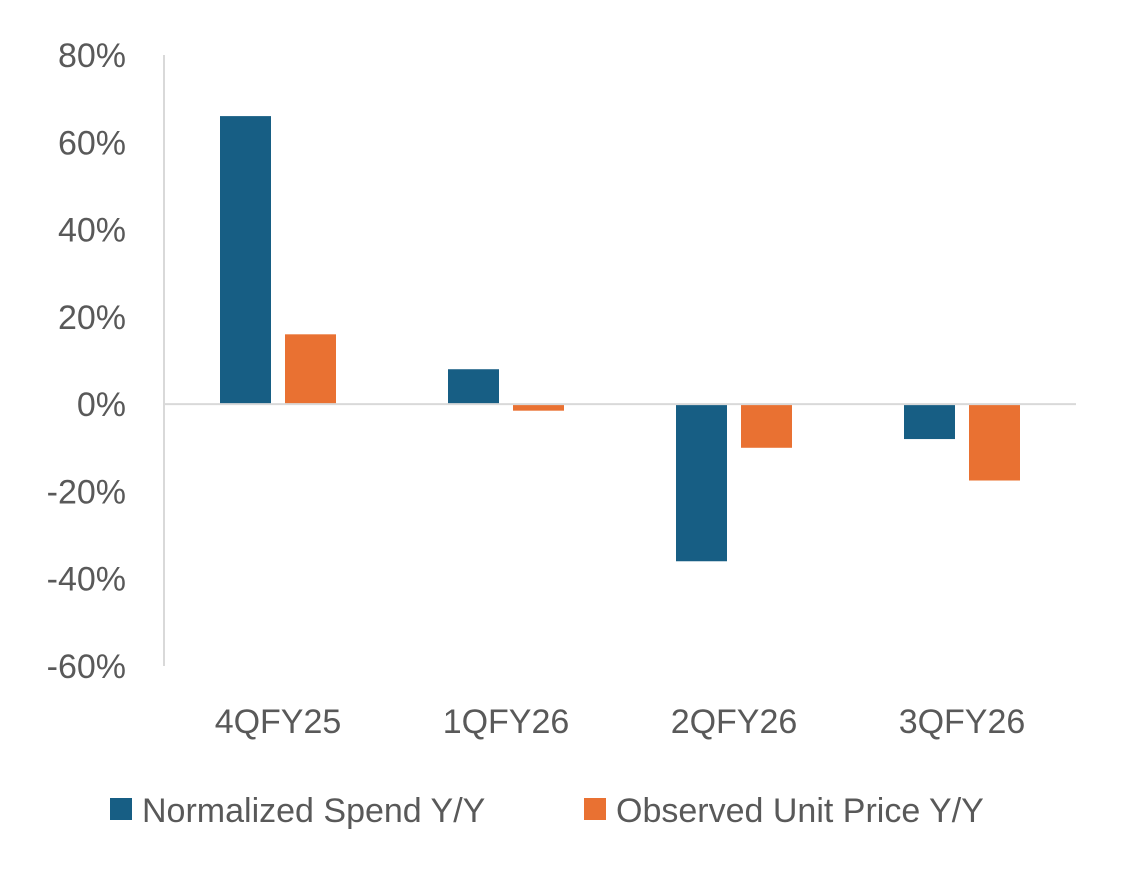  What do you see at coordinates (278, 722) in the screenshot?
I see `x-category-label: 4QFY25` at bounding box center [278, 722].